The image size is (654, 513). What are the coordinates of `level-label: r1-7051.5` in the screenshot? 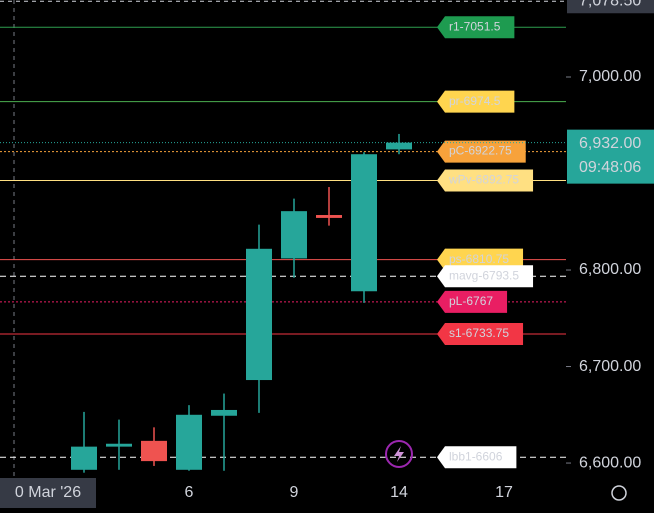 It's located at (475, 26).